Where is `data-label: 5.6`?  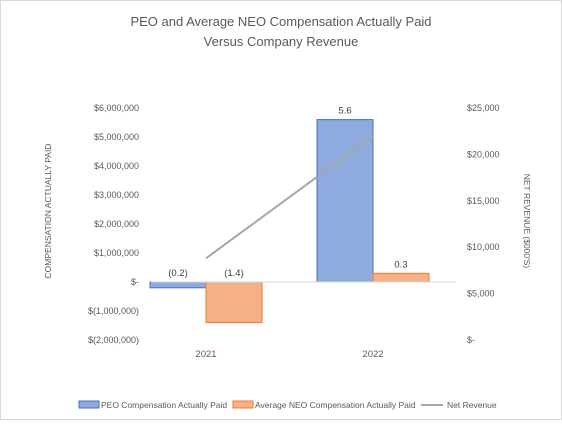
data-label: 5.6 is located at coordinates (344, 111).